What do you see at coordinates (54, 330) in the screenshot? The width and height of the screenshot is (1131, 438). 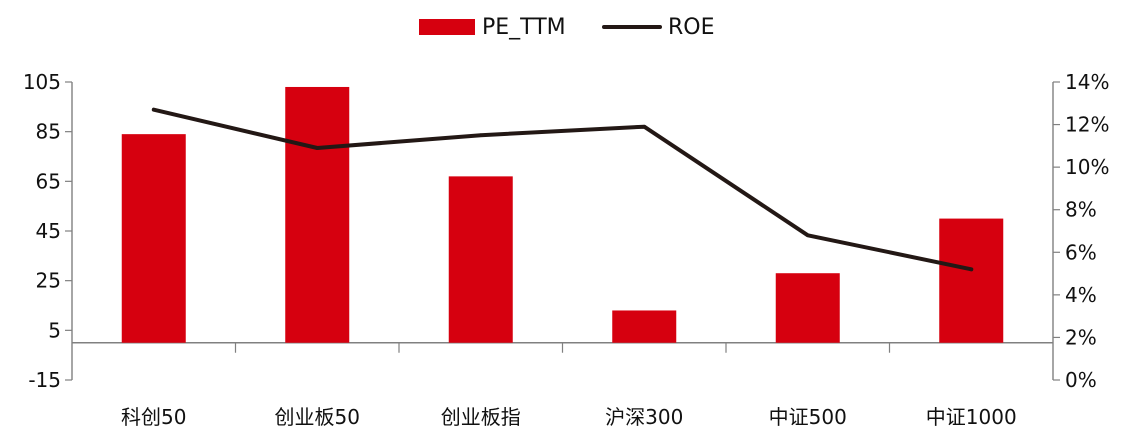 I see `y-left-tick-label: 5` at bounding box center [54, 330].